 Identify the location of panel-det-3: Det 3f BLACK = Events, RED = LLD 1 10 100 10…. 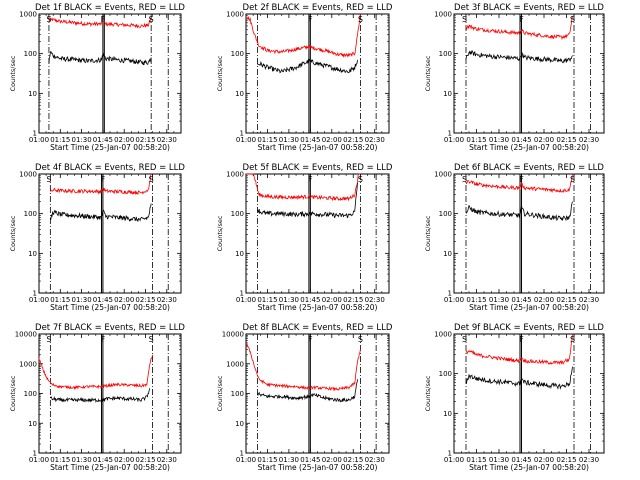
(514, 77).